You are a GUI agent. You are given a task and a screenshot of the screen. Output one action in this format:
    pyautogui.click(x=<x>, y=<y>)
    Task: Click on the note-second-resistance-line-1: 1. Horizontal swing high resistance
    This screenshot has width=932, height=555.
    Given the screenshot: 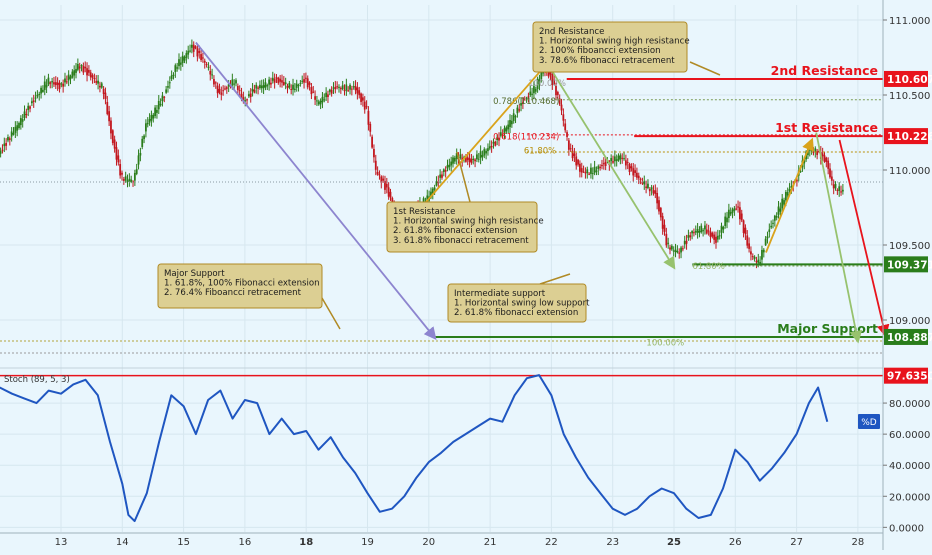 What is the action you would take?
    pyautogui.click(x=614, y=42)
    